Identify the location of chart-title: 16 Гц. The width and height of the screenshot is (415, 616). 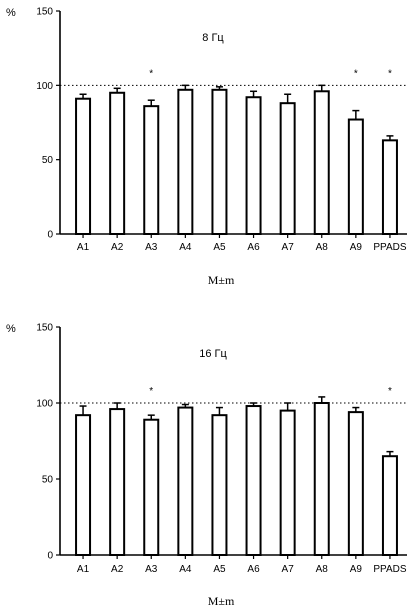
(213, 354).